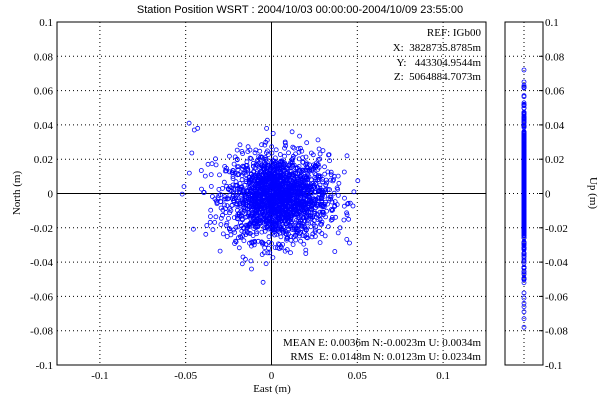 The image size is (600, 400). What do you see at coordinates (44, 57) in the screenshot?
I see `y-tick-label: 0.08` at bounding box center [44, 57].